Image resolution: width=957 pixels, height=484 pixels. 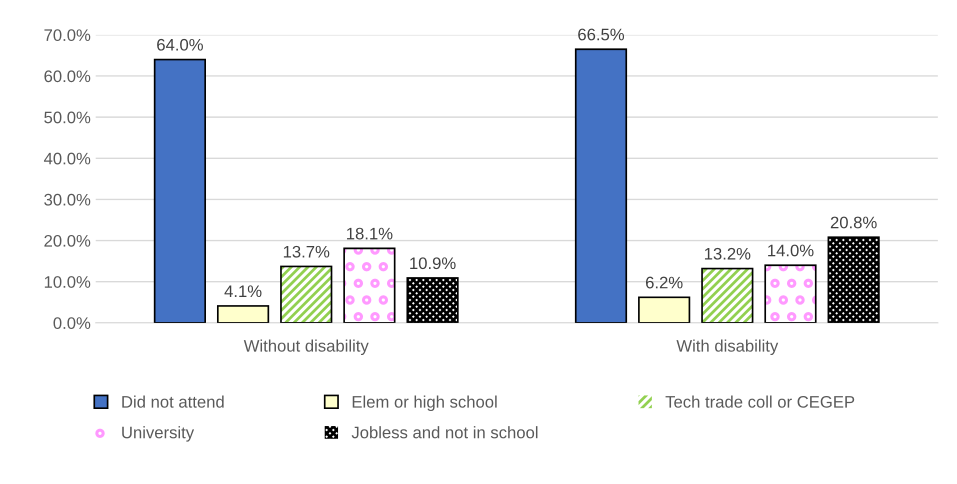 What do you see at coordinates (727, 347) in the screenshot?
I see `x-tick-label: With disability` at bounding box center [727, 347].